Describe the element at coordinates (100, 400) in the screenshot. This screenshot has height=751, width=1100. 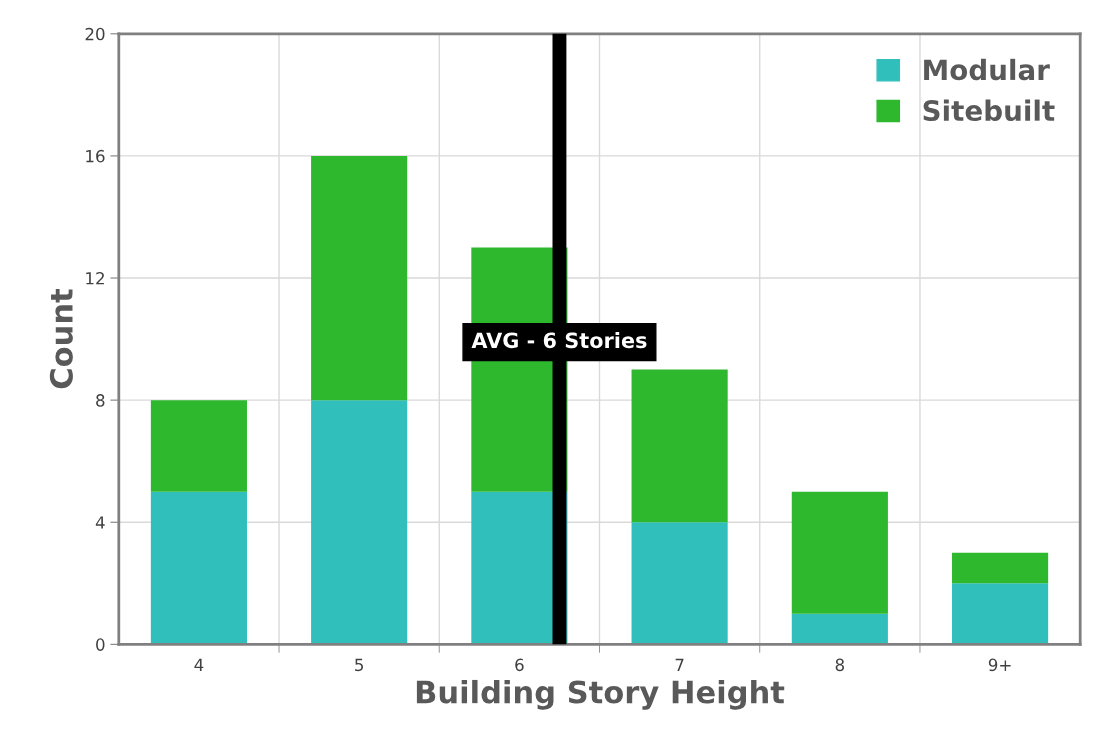
I see `y-tick-label: 8` at that location.